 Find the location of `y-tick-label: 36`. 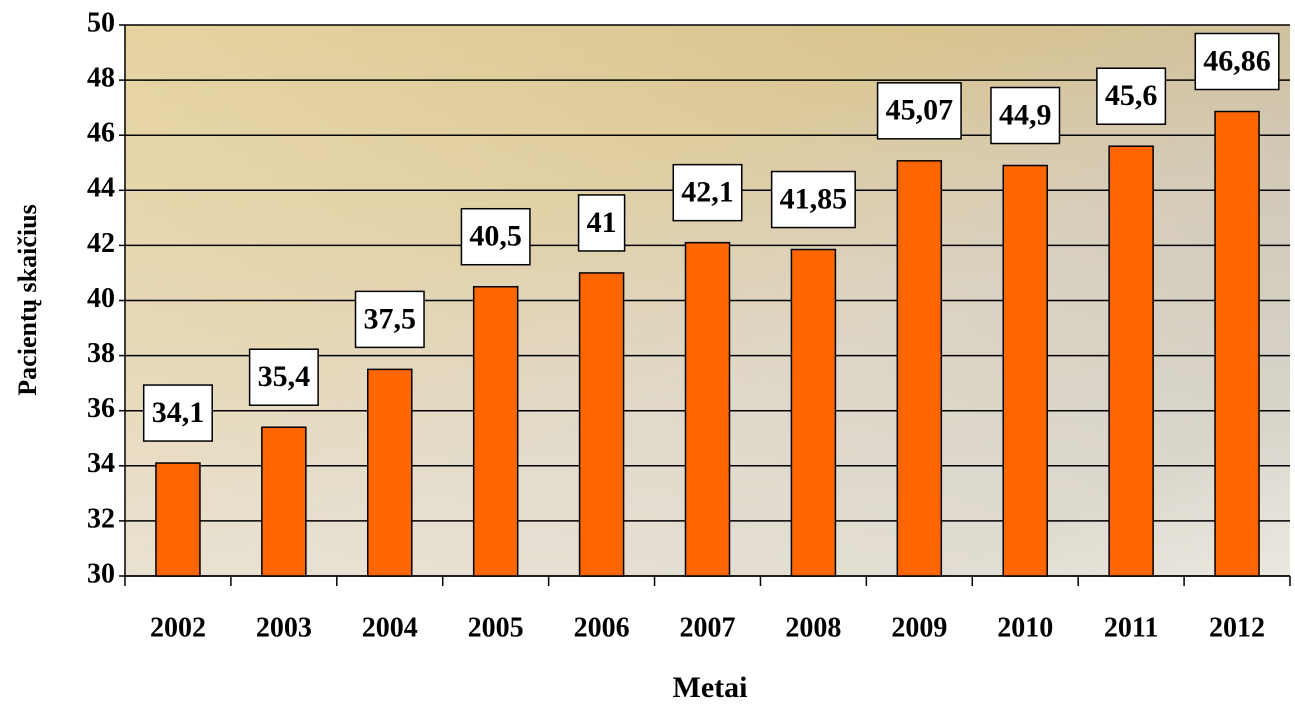

y-tick-label: 36 is located at coordinates (101, 408).